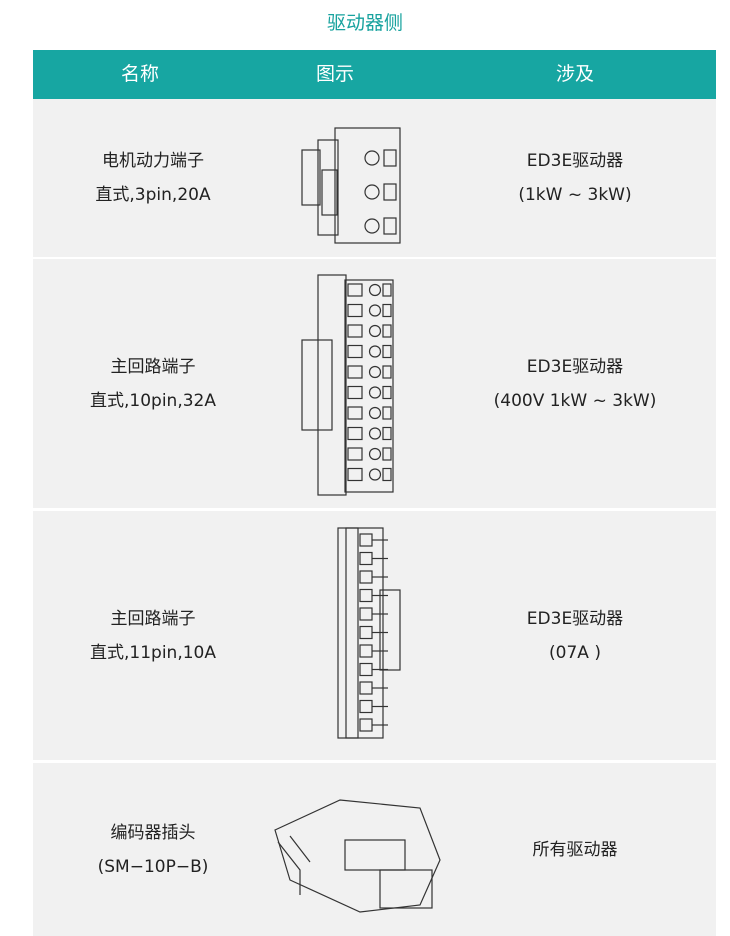  I want to click on applies-cell: ED3E驱动器 (07A ), so click(575, 636).